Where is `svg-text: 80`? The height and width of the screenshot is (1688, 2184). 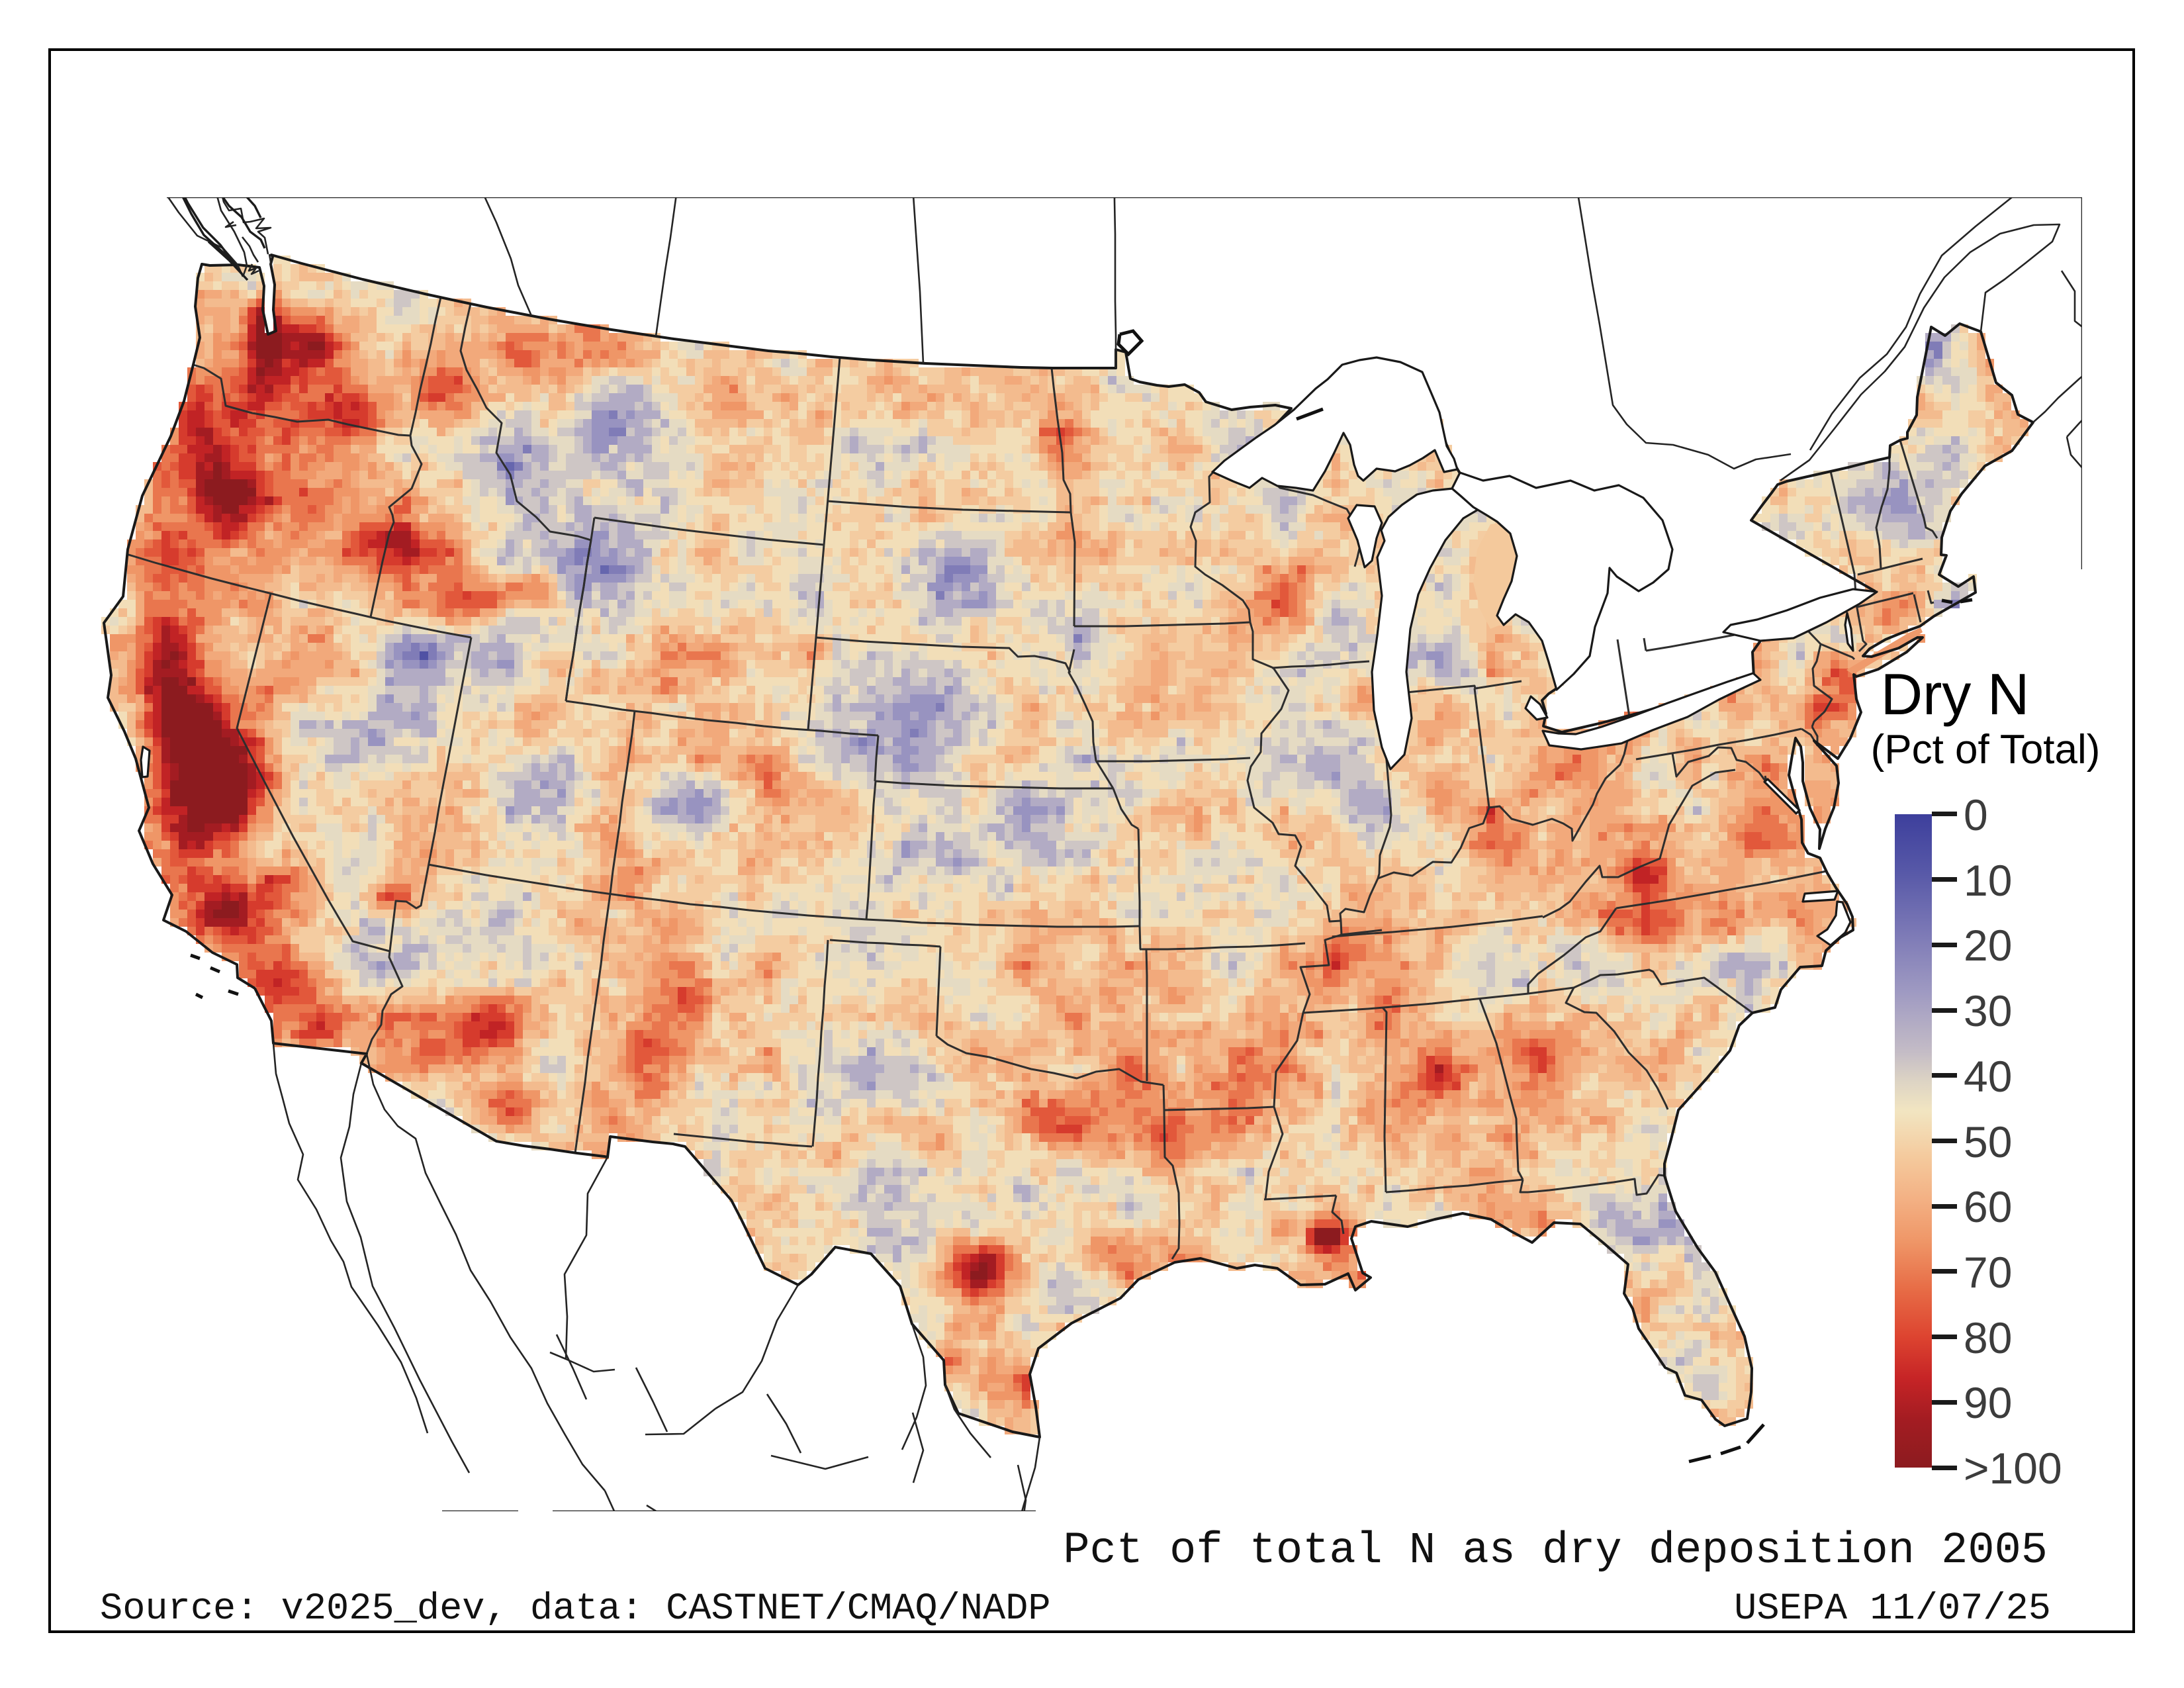 svg-text: 80 is located at coordinates (1988, 1337).